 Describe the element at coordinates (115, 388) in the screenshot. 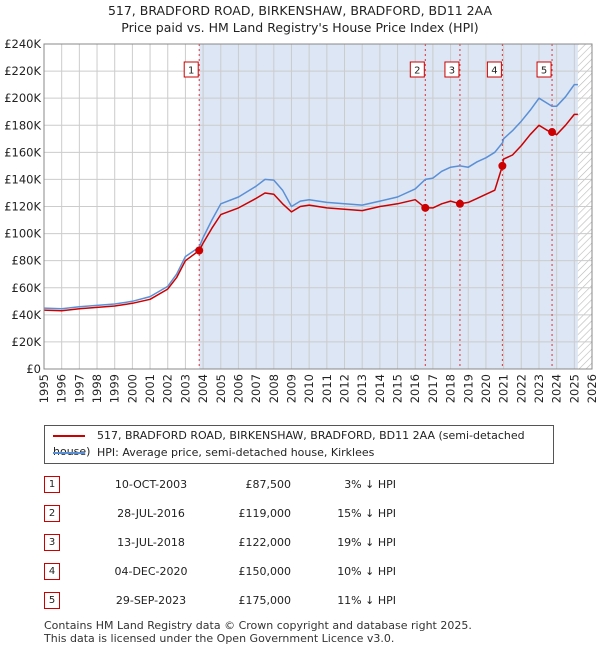

I see `x-tick-label: 1999` at that location.